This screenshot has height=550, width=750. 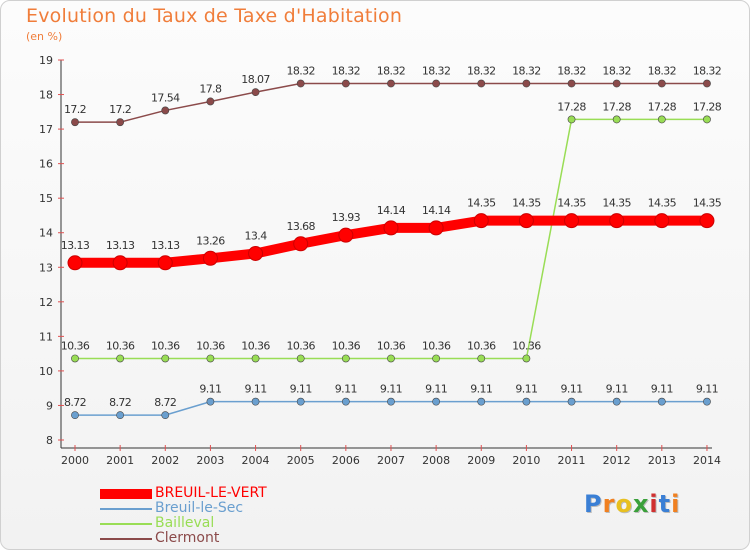 I want to click on y-tick-label: 10, so click(x=46, y=371).